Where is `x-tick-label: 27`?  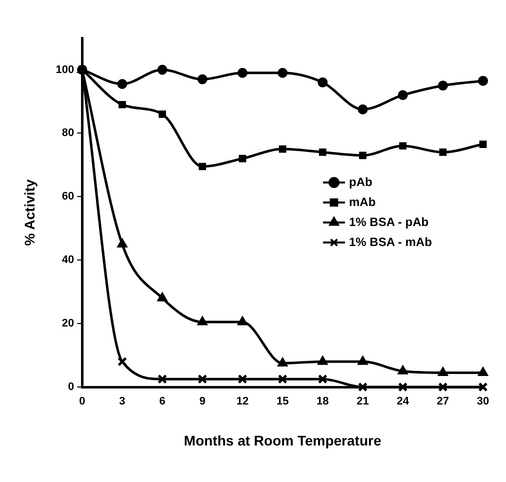 x-tick-label: 27 is located at coordinates (443, 402).